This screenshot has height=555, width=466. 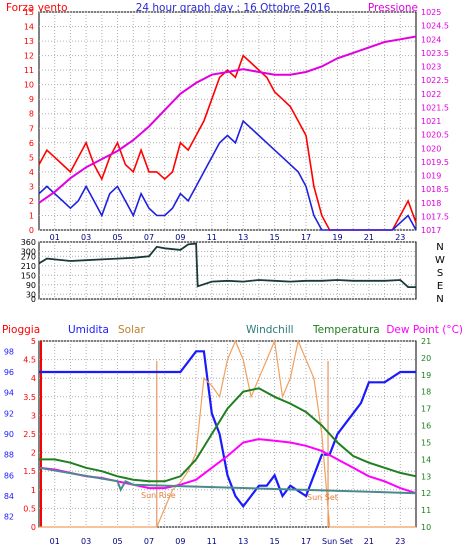 What do you see at coordinates (435, 216) in the screenshot?
I see `pressure-tick-label: 1017.5` at bounding box center [435, 216].